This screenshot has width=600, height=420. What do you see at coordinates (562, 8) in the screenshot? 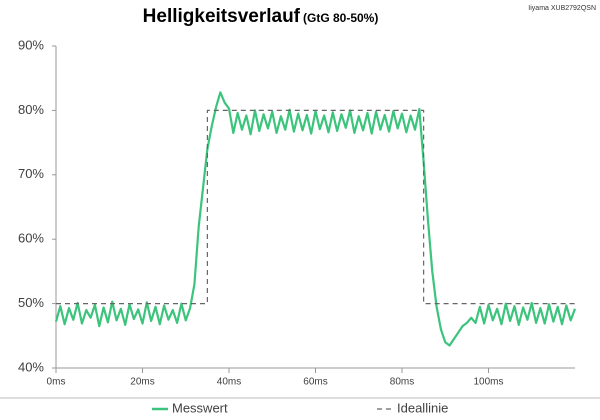
I see `annotation: Iiyama XUB2792QSN` at bounding box center [562, 8].